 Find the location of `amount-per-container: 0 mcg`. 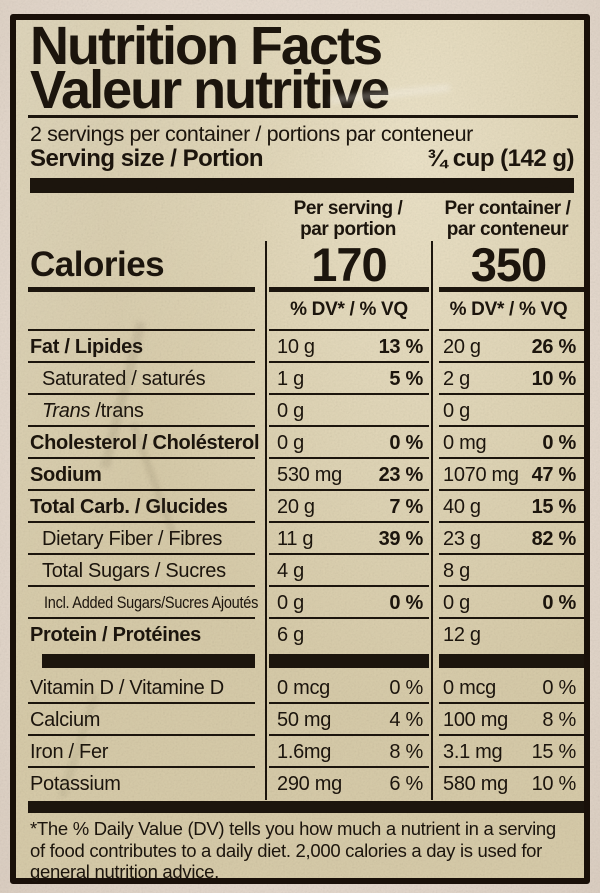

amount-per-container: 0 mcg is located at coordinates (469, 687).